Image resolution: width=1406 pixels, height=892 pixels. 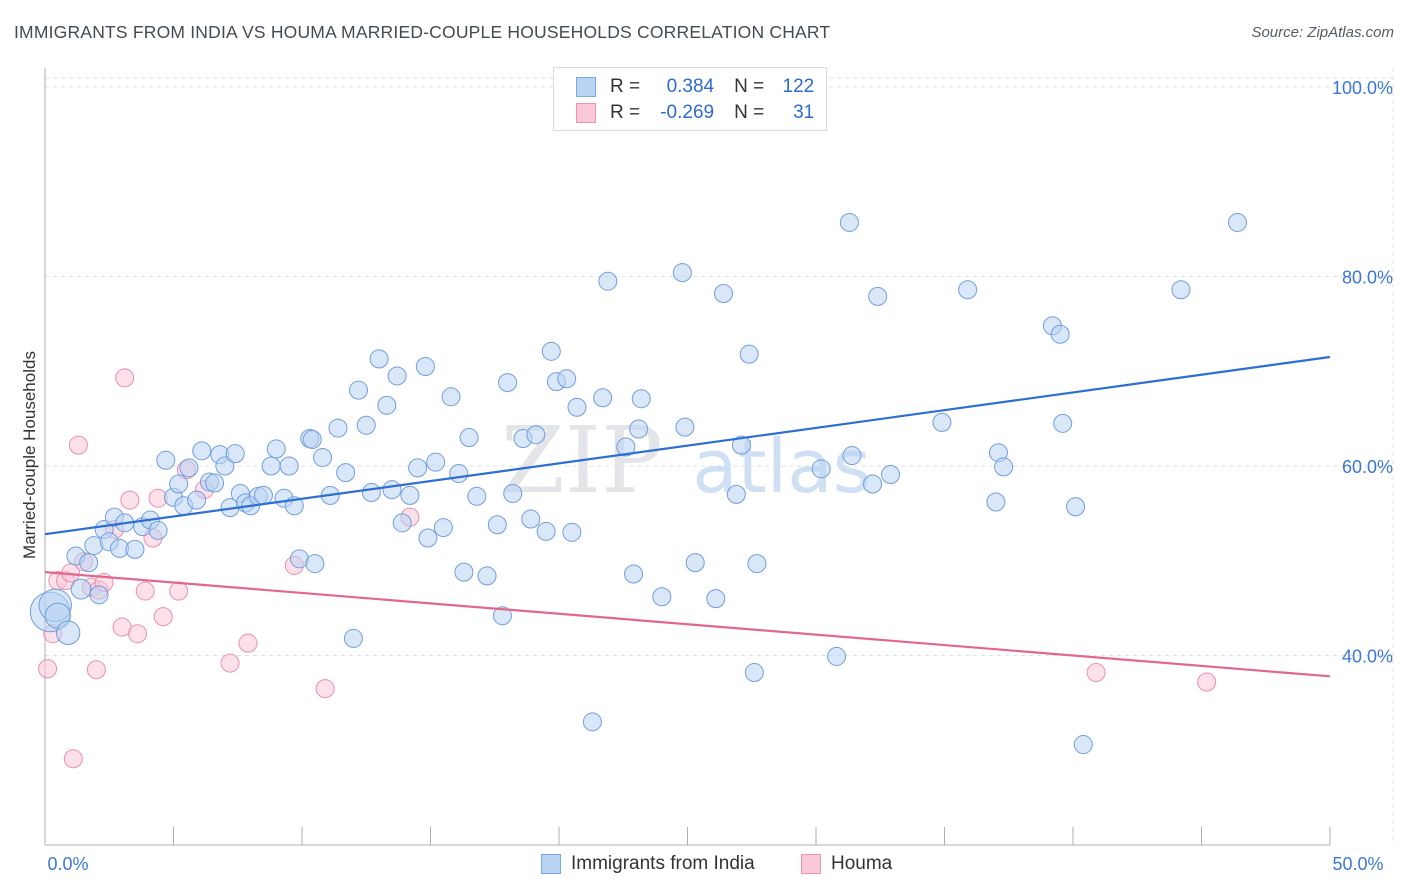 I want to click on legend-n-value-india: 122, so click(x=798, y=86).